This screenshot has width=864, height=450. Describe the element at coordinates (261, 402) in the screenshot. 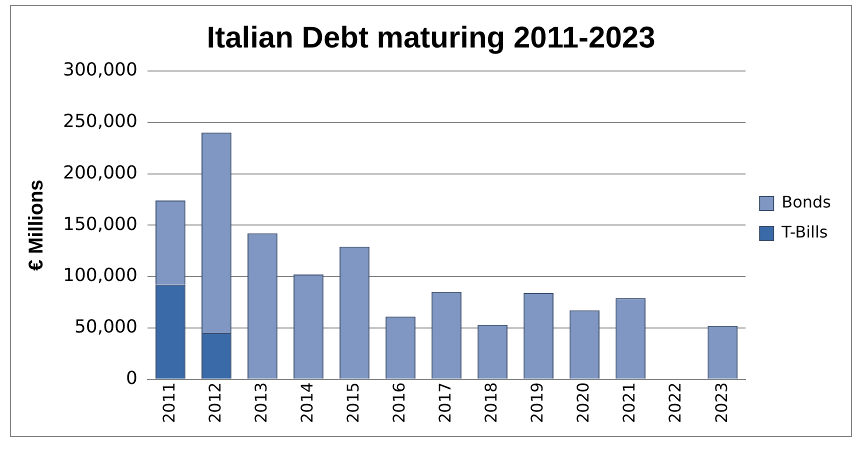

I see `x-tick-label: 2013` at that location.